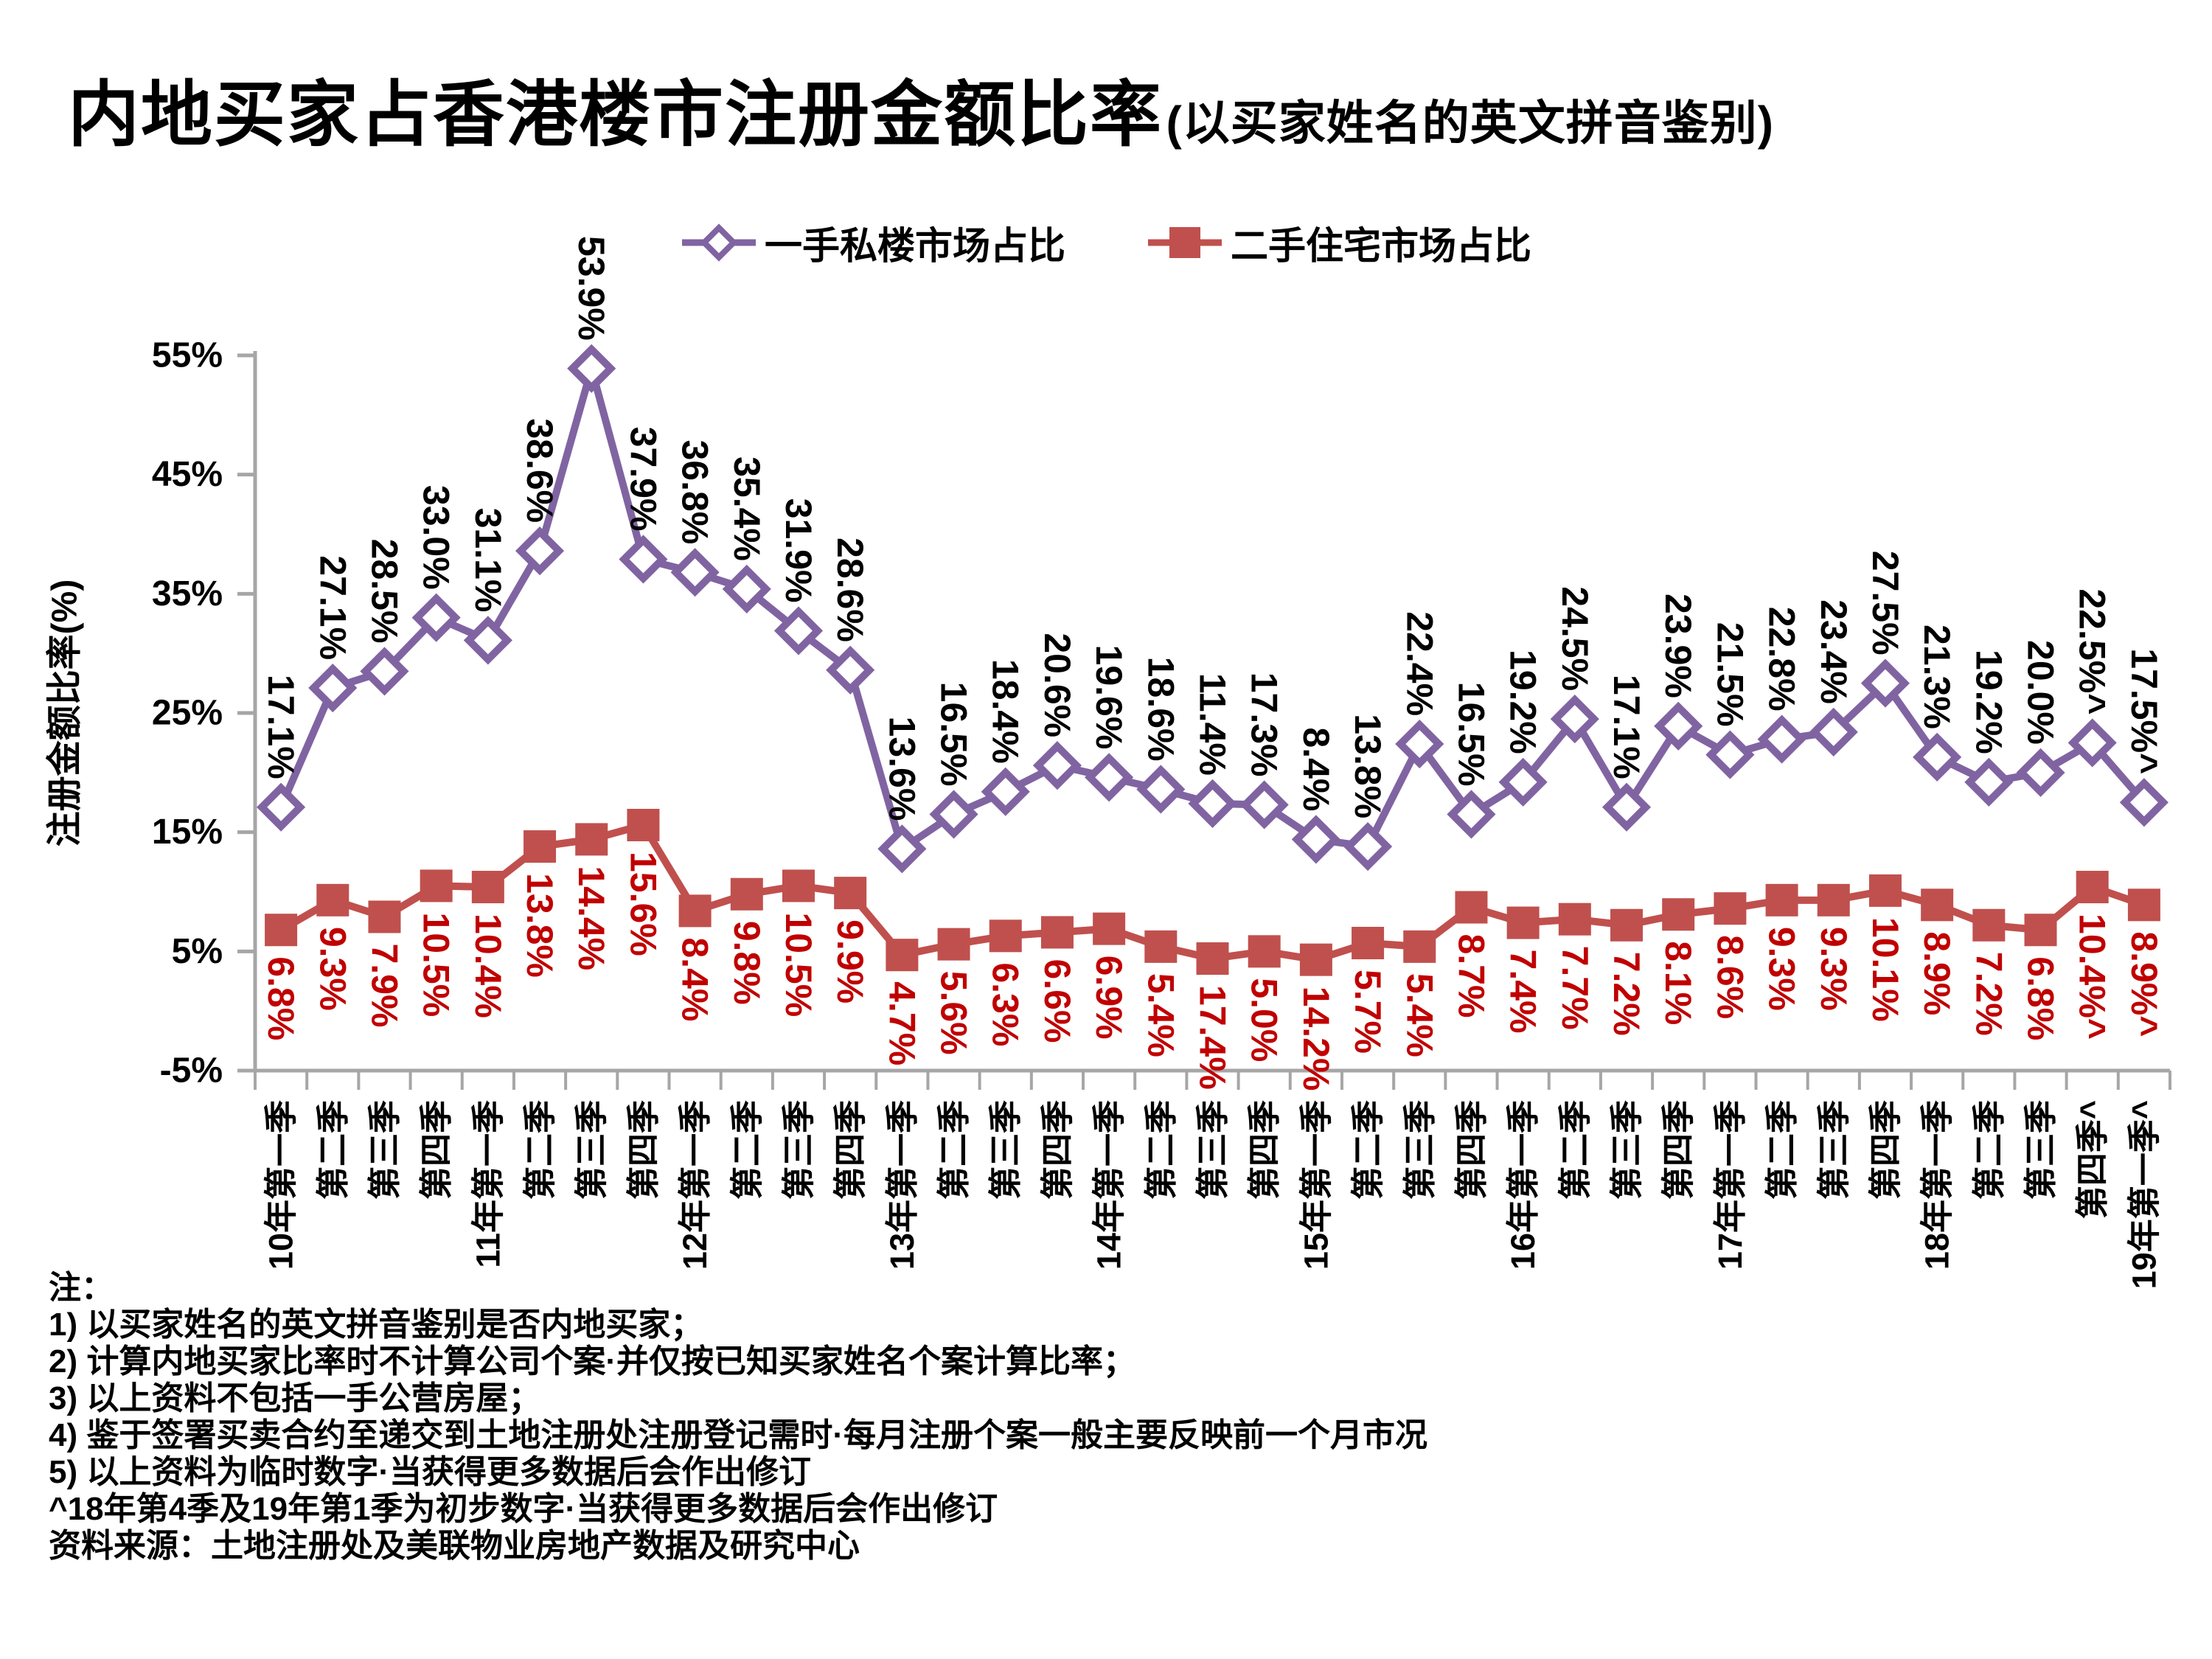 This screenshot has width=2212, height=1659. Describe the element at coordinates (2144, 984) in the screenshot. I see `data-point-label: 8.9%^` at that location.